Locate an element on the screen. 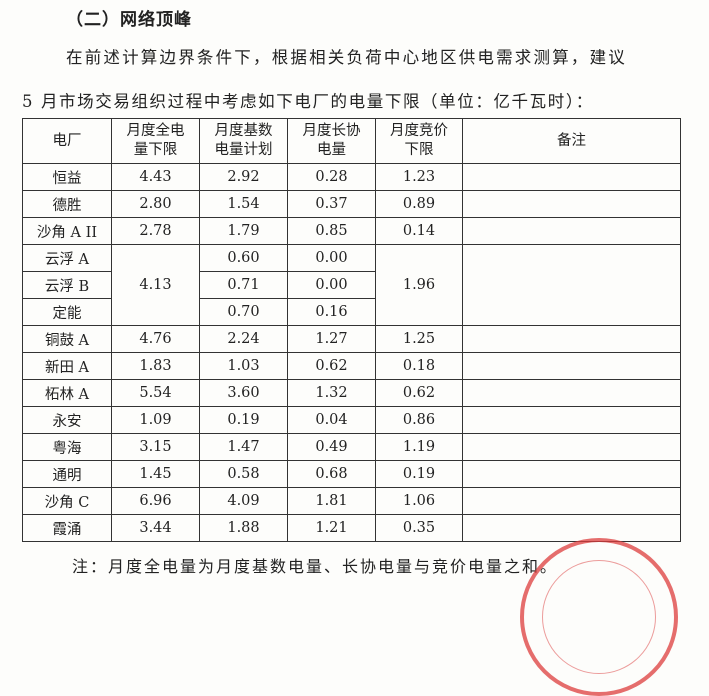 This screenshot has width=709, height=696. cell-long-term: 0.68 is located at coordinates (331, 474).